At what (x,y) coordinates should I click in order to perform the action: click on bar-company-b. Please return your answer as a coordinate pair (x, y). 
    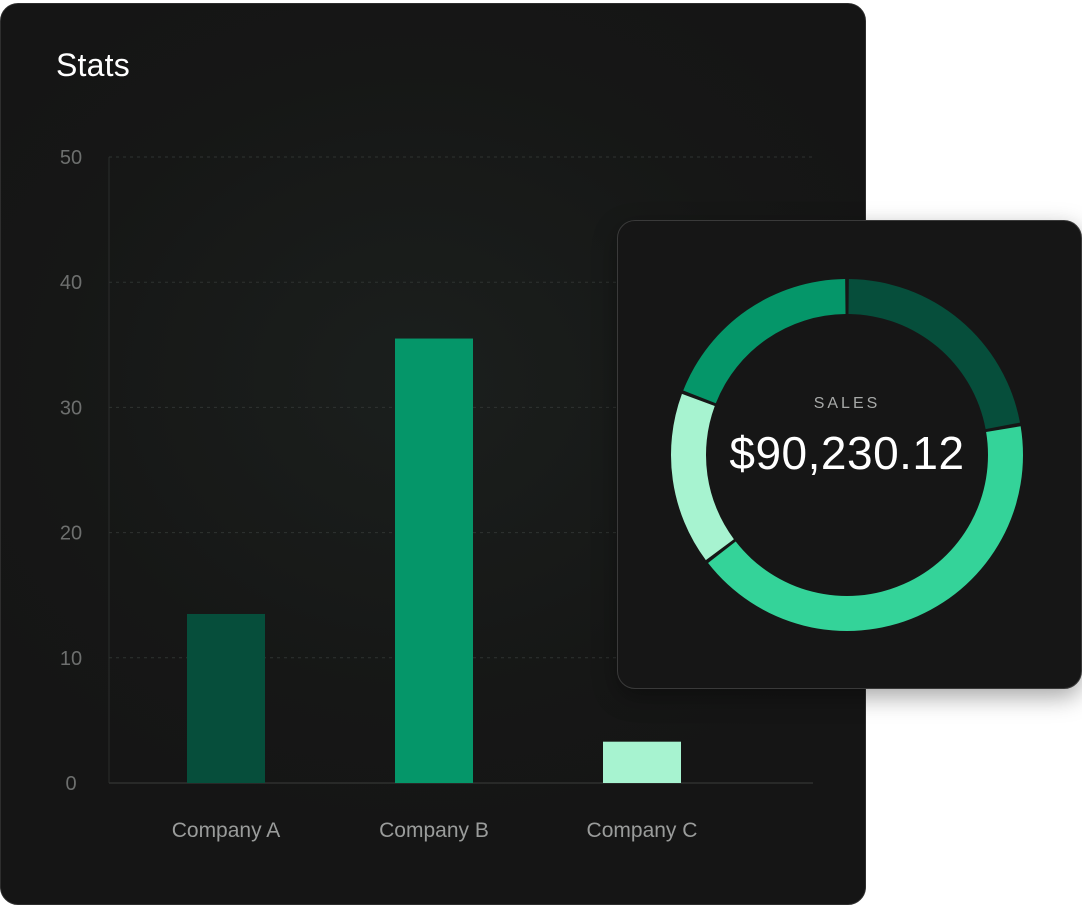
    Looking at the image, I should click on (434, 560).